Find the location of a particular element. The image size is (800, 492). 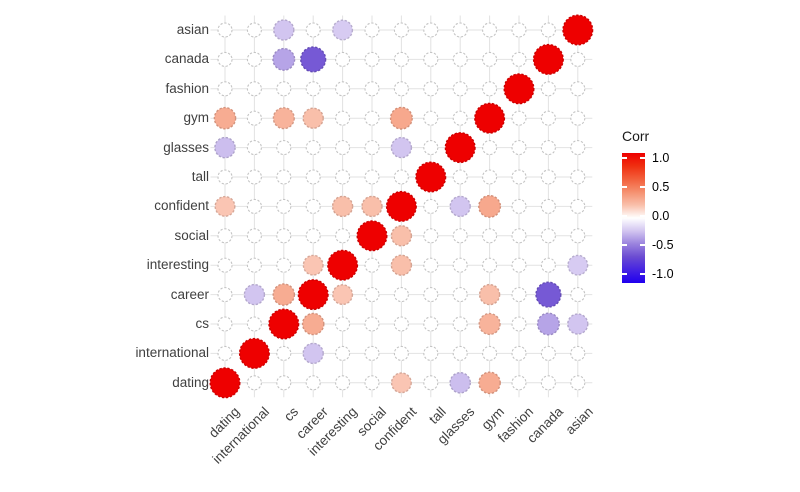

legend-tick-label: -0.5 is located at coordinates (663, 245).